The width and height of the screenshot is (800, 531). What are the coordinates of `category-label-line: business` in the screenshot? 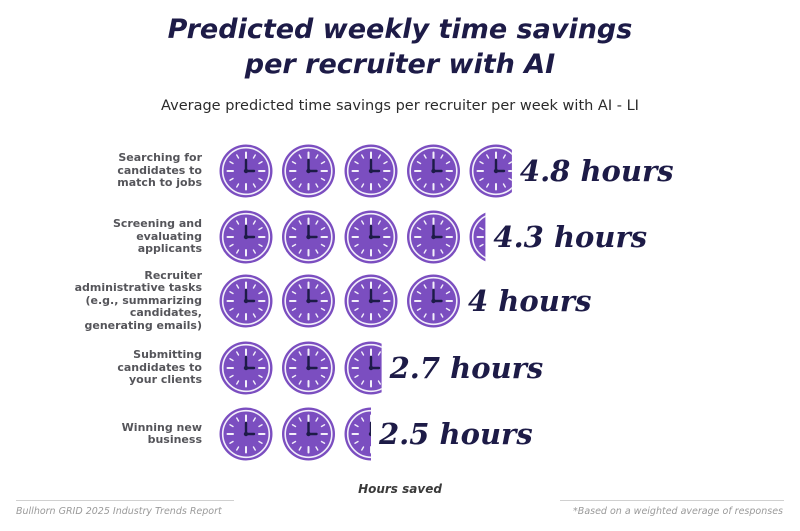 It's located at (174, 439).